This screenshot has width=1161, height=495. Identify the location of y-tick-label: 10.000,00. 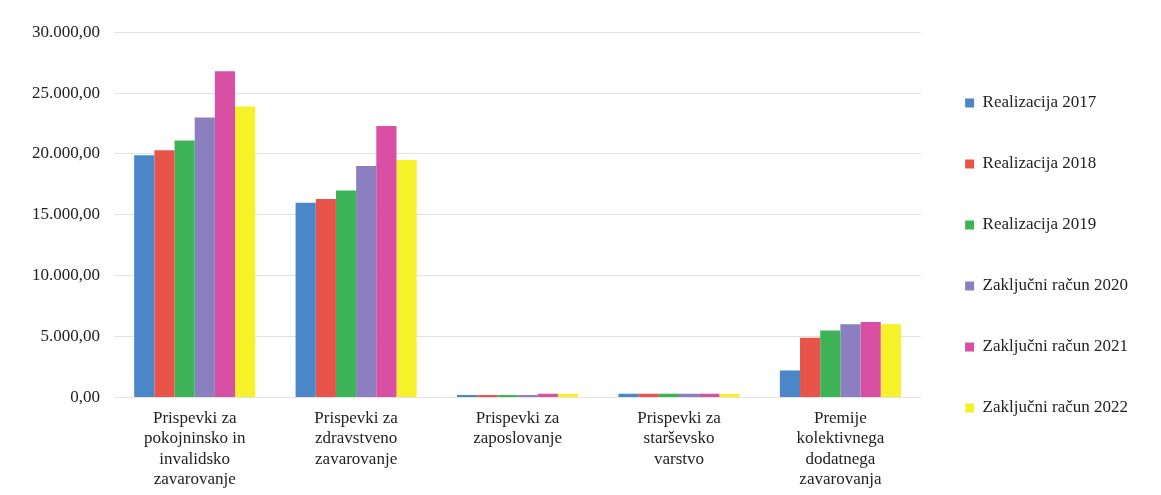
(66, 275).